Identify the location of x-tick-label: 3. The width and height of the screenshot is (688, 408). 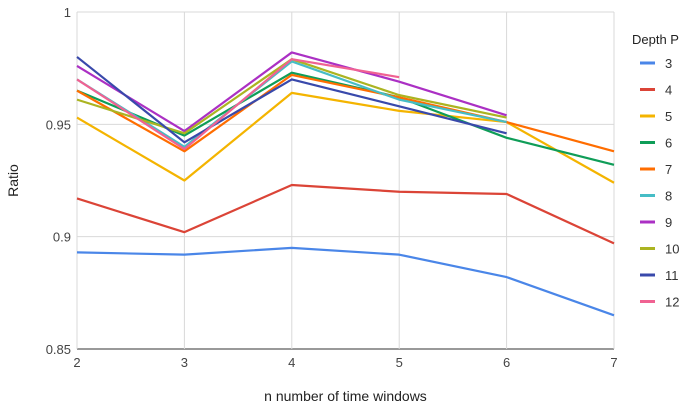
(184, 362).